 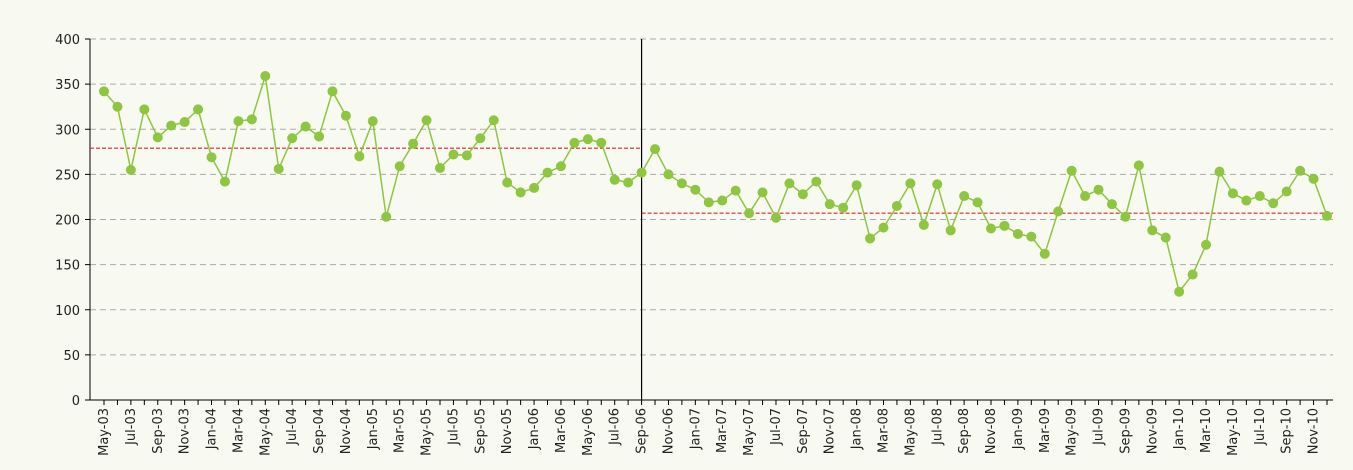 I want to click on x-tick-label: Jul-03, so click(x=131, y=427).